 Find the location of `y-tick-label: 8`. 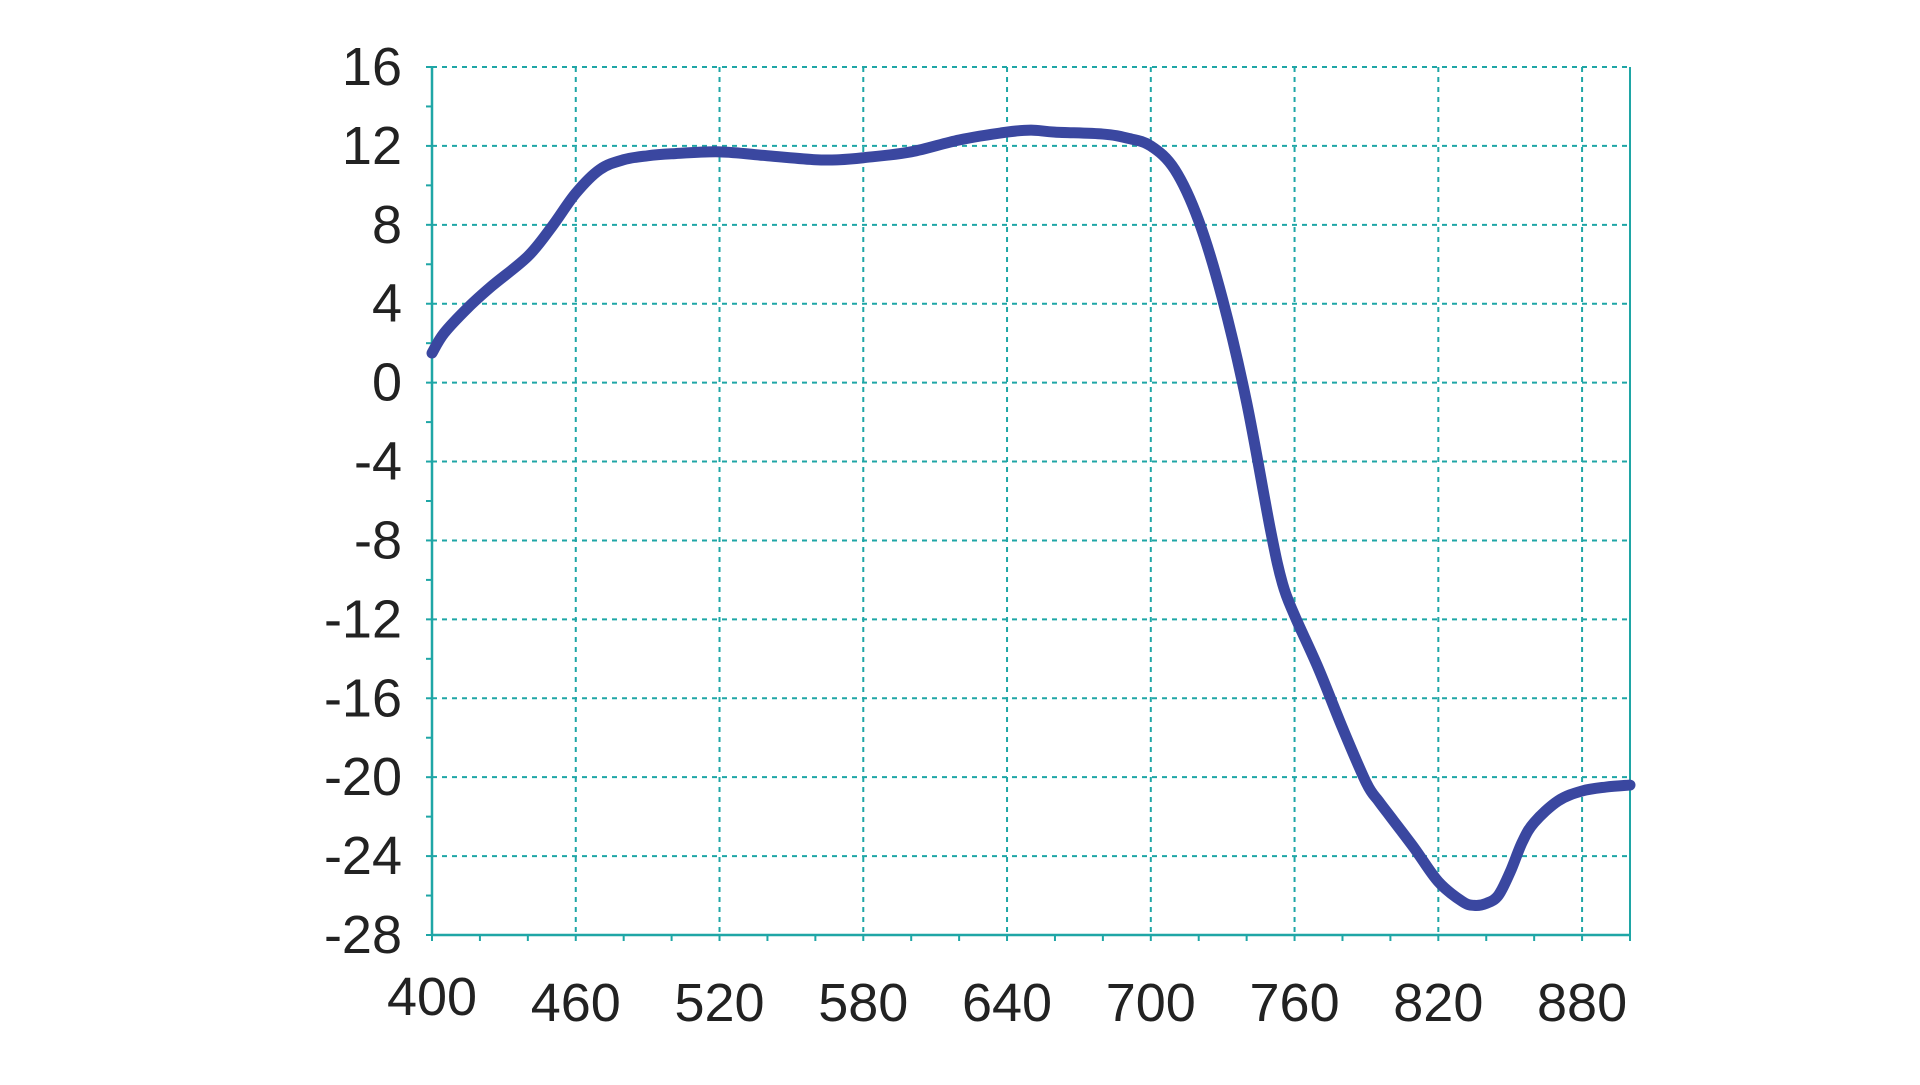

y-tick-label: 8 is located at coordinates (387, 225).